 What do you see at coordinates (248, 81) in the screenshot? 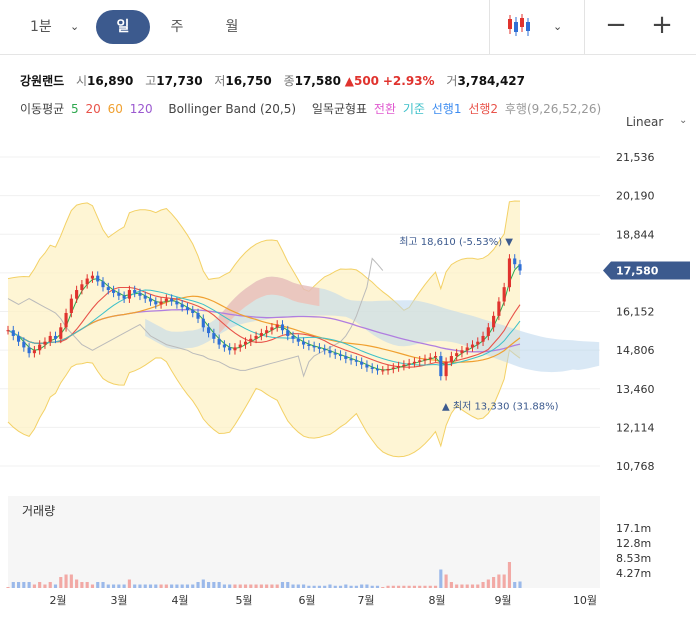
I see `low-value: 16,750` at bounding box center [248, 81].